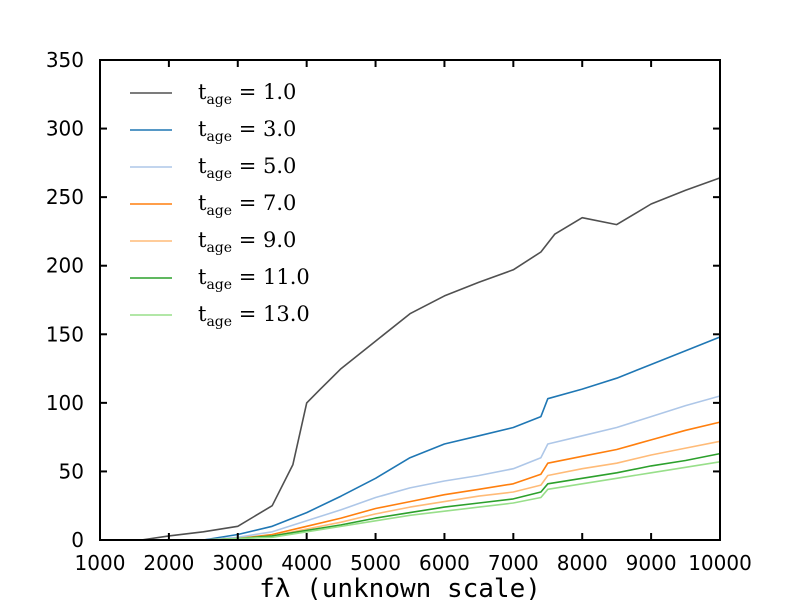  I want to click on x-tick-label: 6000, so click(444, 563).